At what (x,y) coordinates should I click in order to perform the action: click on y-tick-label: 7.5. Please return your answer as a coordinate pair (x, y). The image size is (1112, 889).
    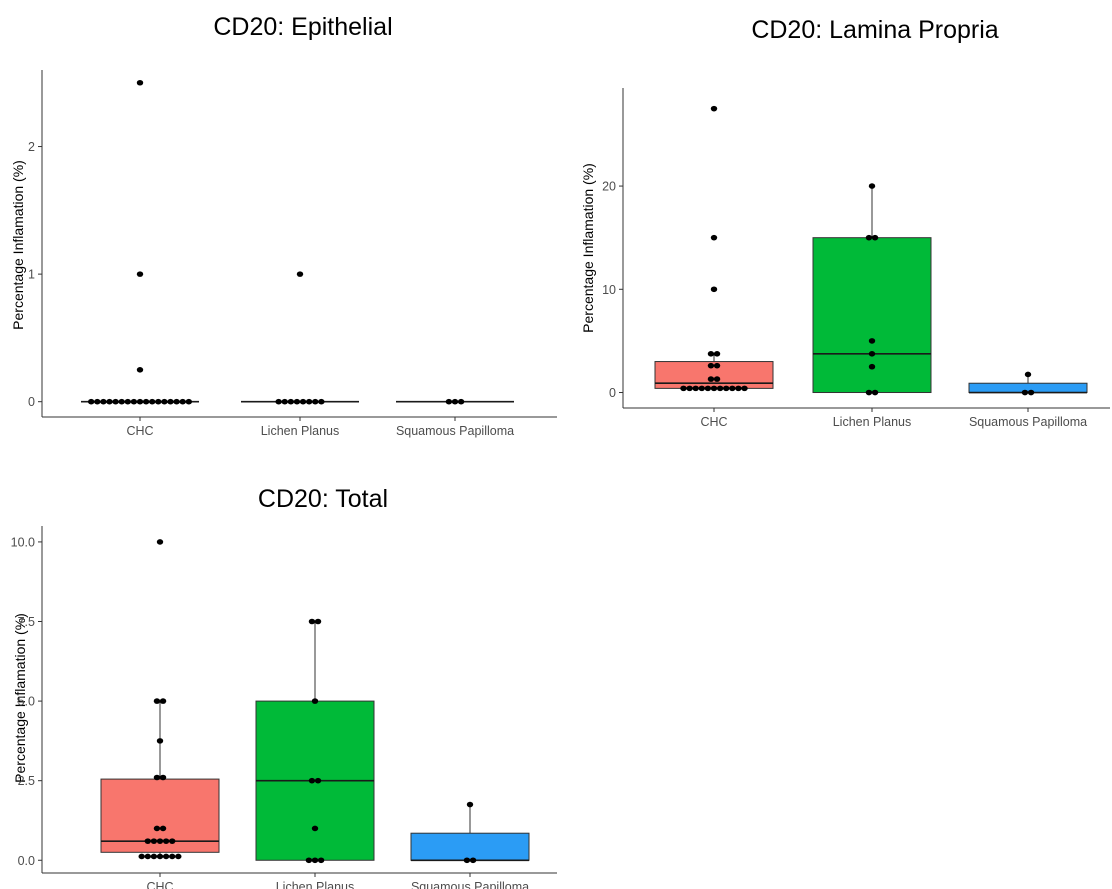
    Looking at the image, I should click on (26, 622).